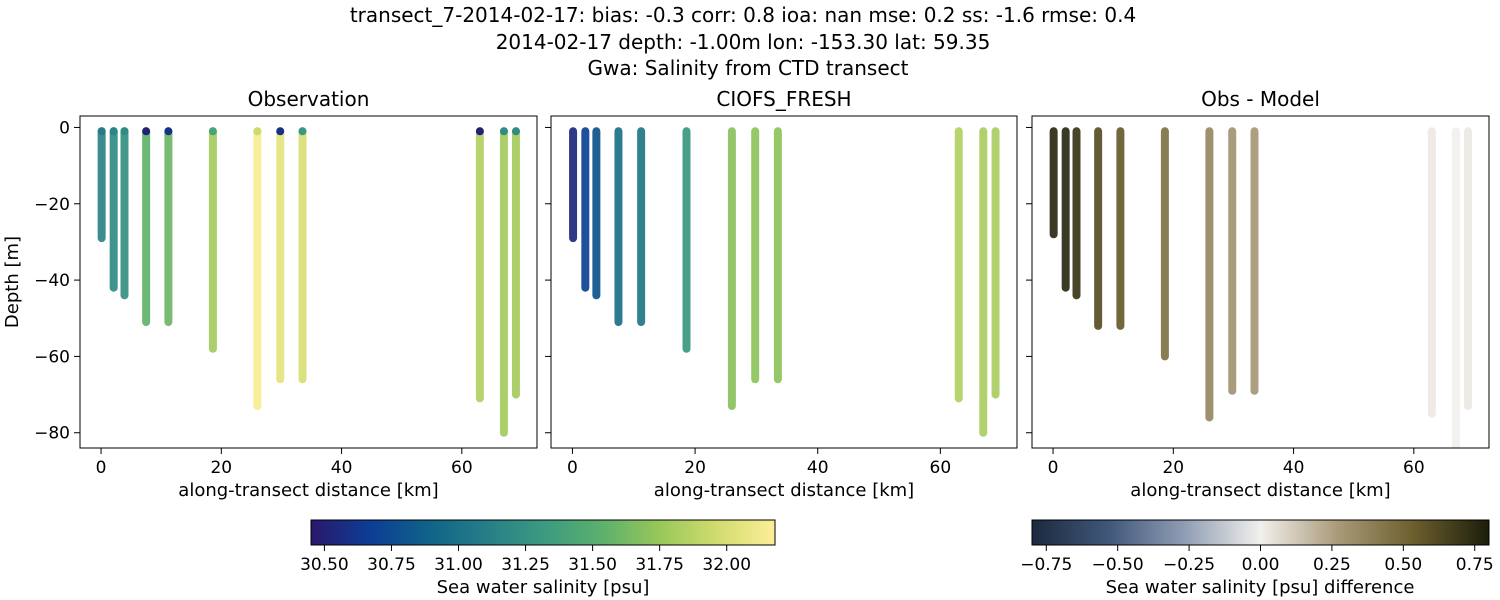  Describe the element at coordinates (113, 131) in the screenshot. I see `cast-1-surface-point` at that location.